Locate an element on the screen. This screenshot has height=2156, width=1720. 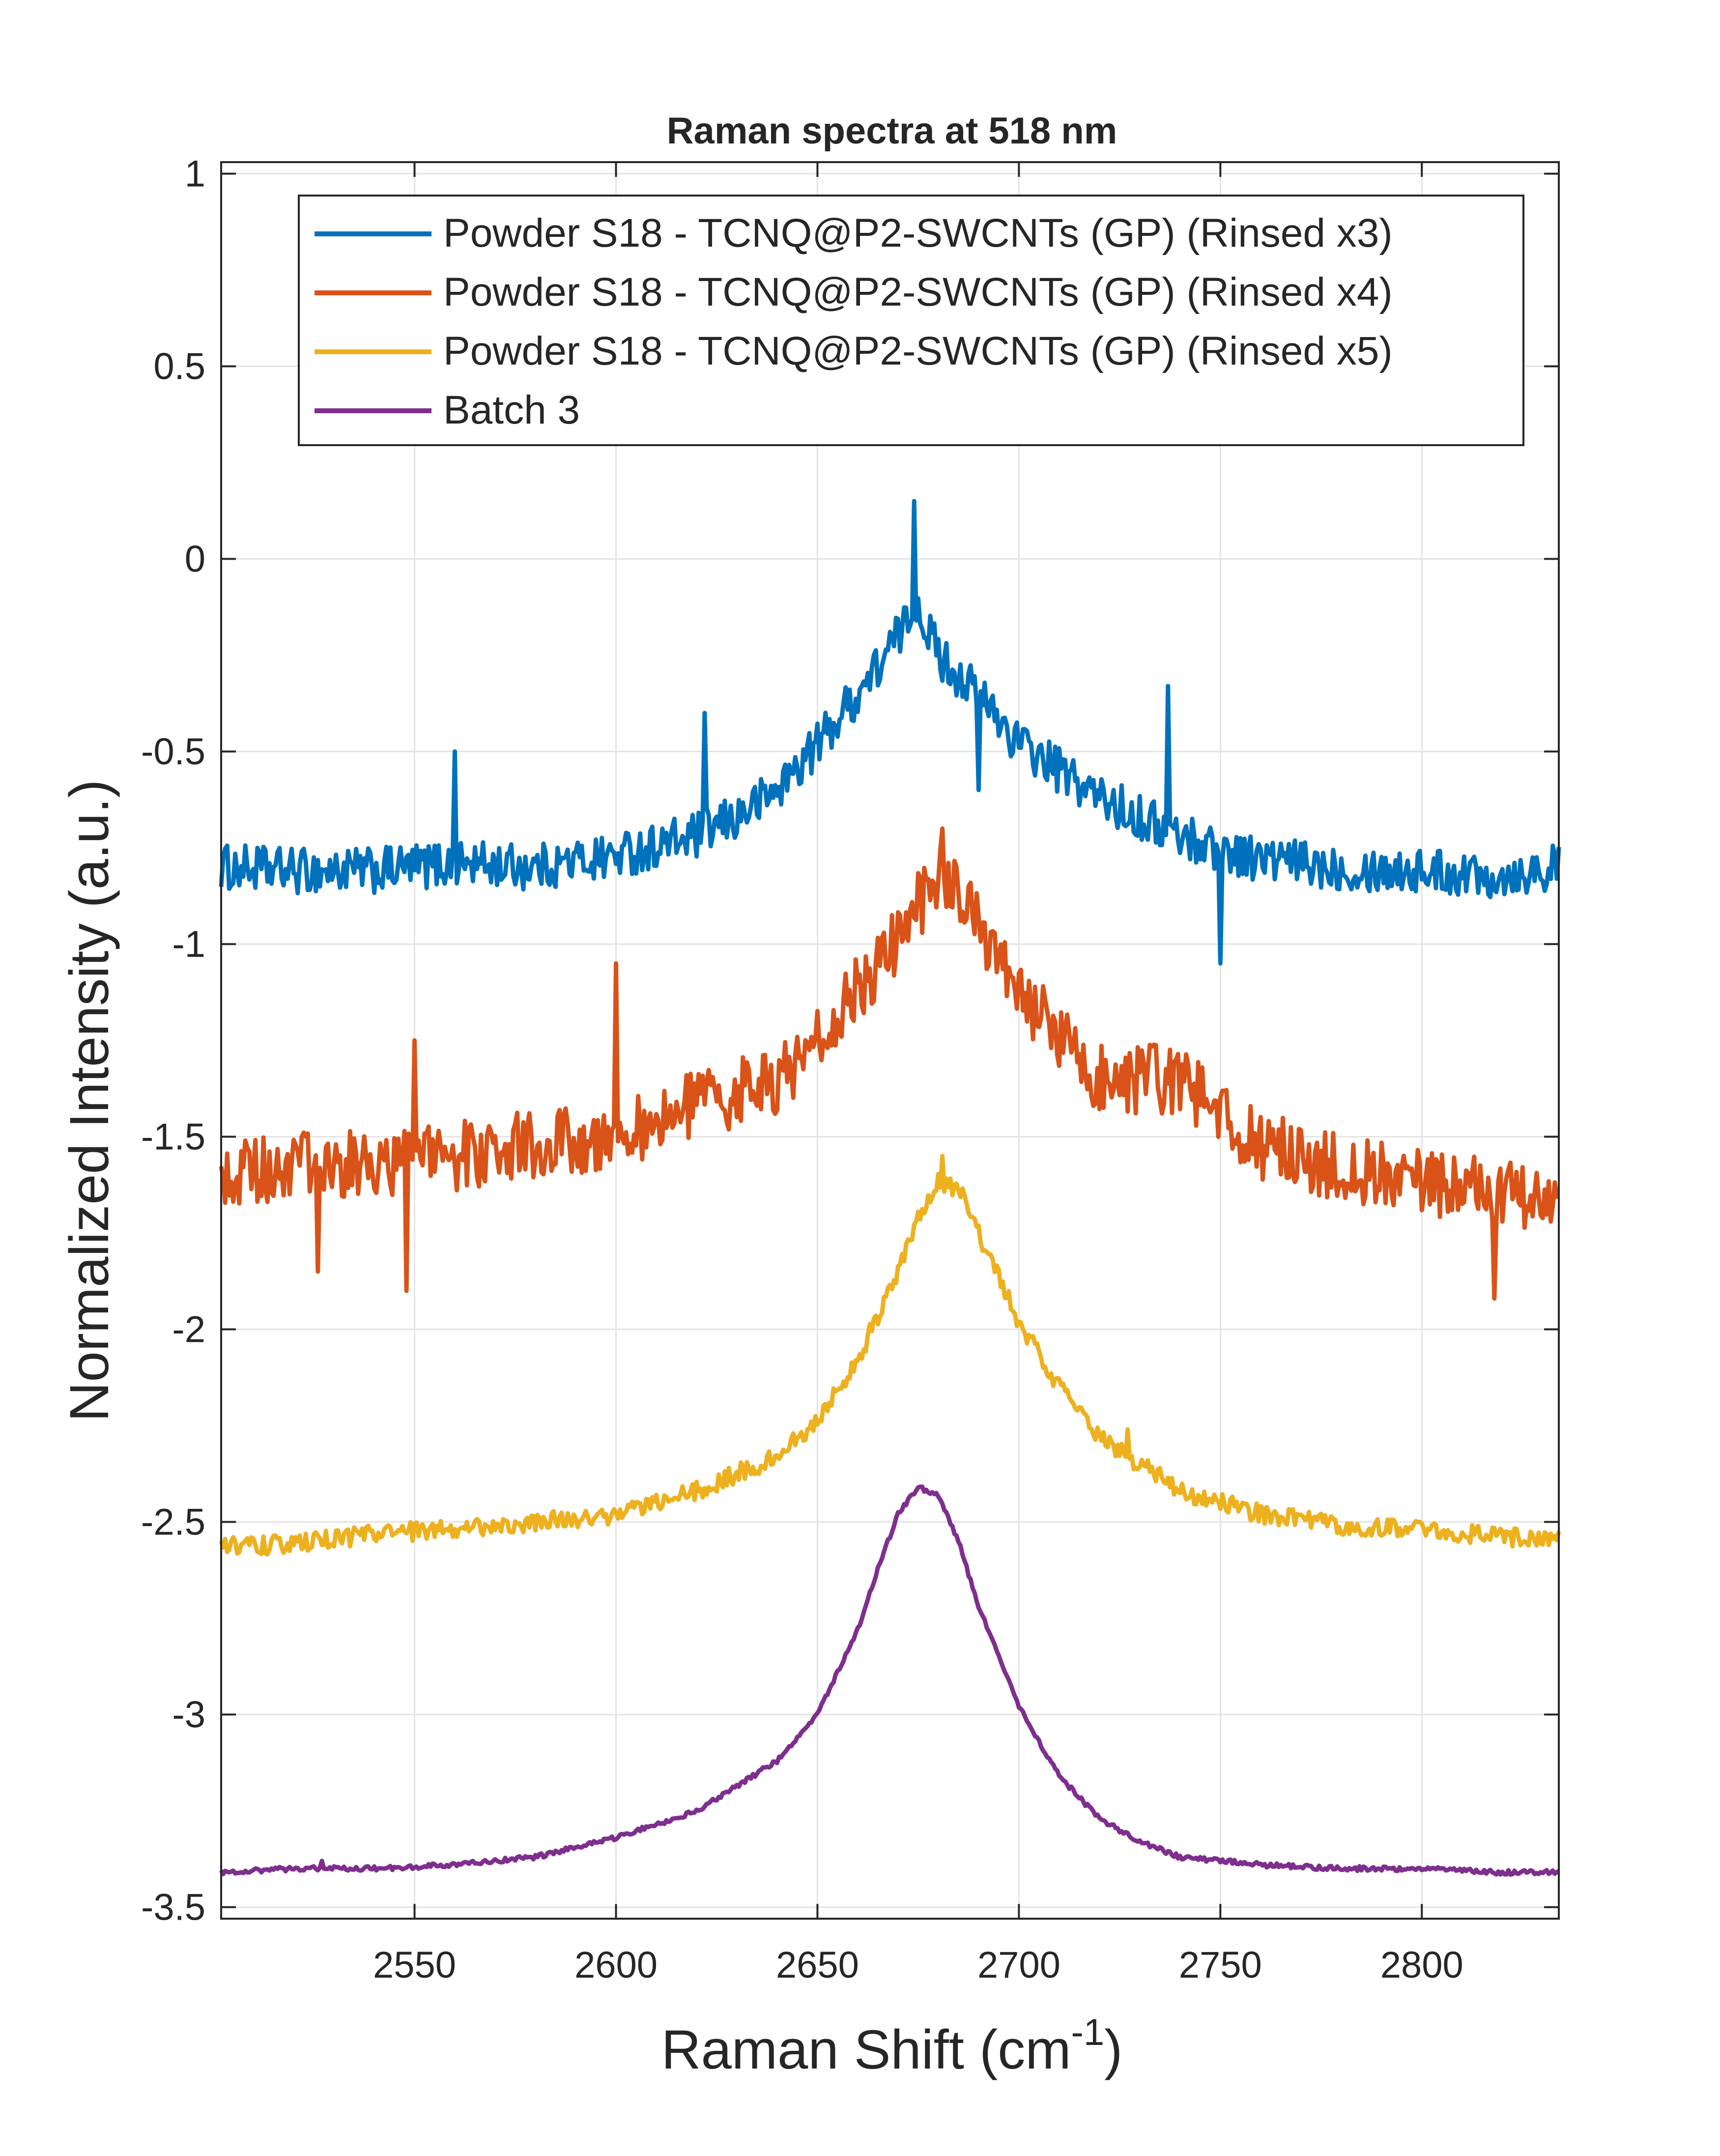
x-axis-label-close: ) is located at coordinates (1113, 2049).